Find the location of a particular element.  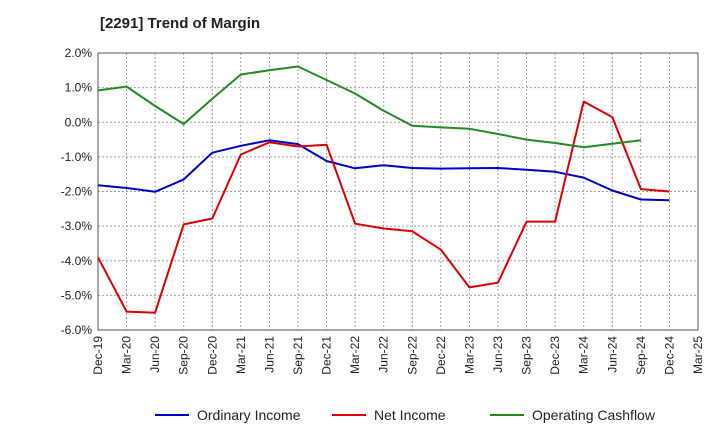

legend-item: Net Income is located at coordinates (389, 415).